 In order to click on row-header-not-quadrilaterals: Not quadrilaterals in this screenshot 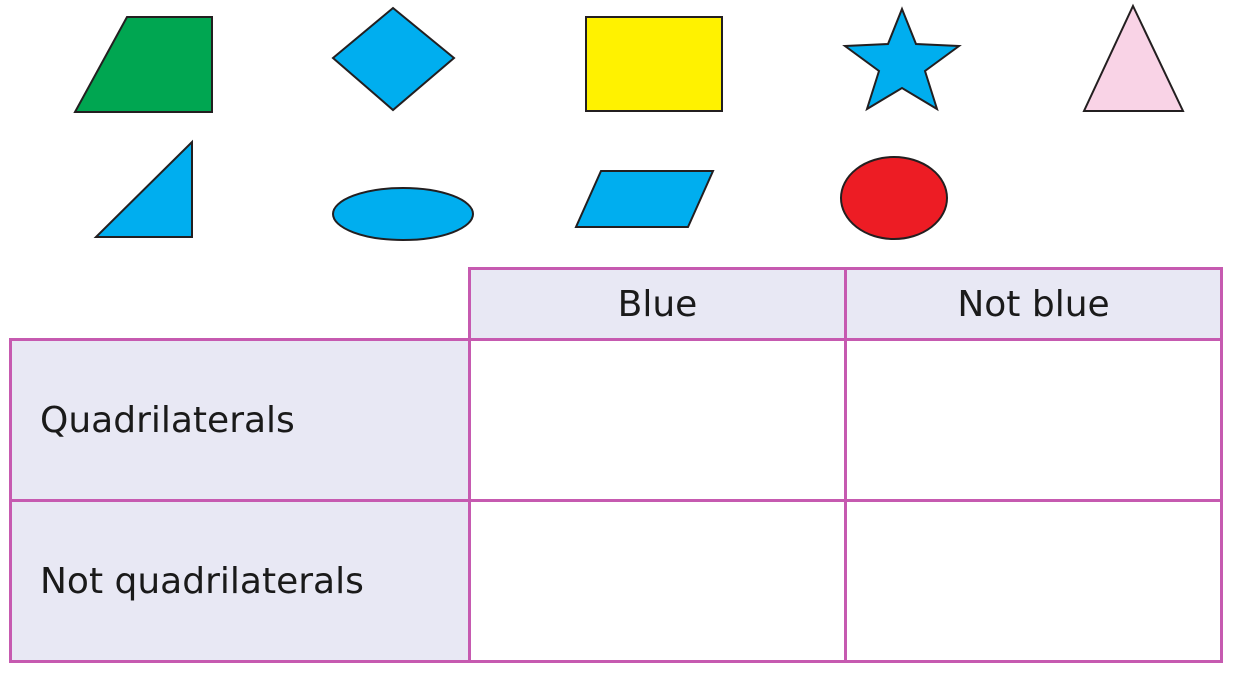, I will do `click(240, 581)`.